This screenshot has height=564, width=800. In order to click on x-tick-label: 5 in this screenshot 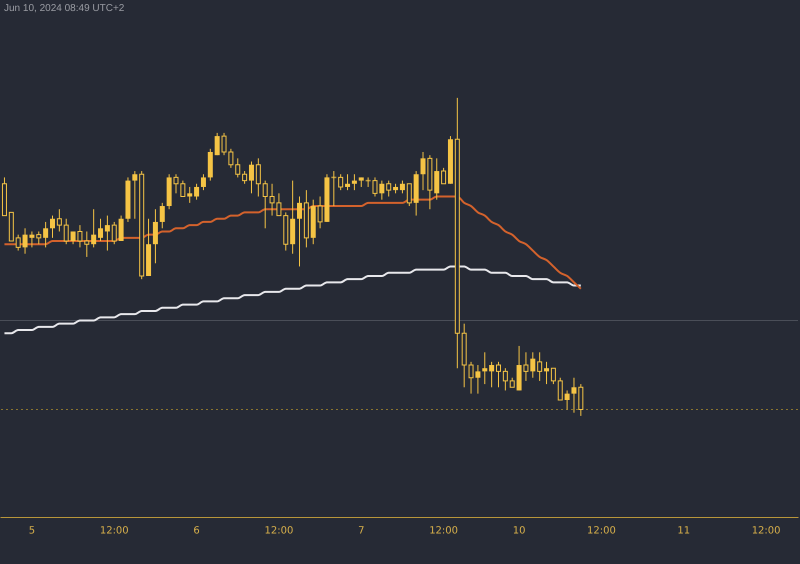, I will do `click(32, 531)`.